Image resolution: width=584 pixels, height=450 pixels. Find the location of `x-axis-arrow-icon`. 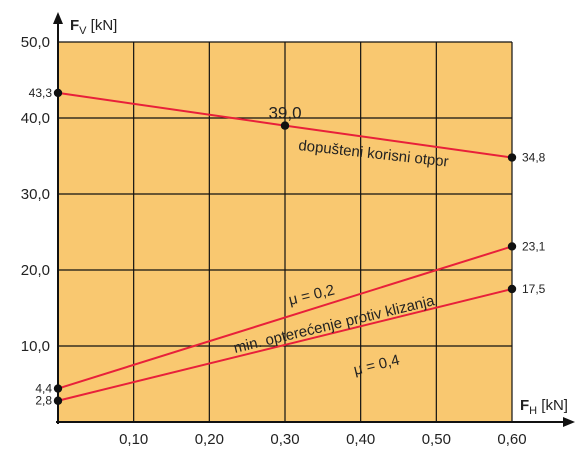

x-axis-arrow-icon is located at coordinates (569, 422).